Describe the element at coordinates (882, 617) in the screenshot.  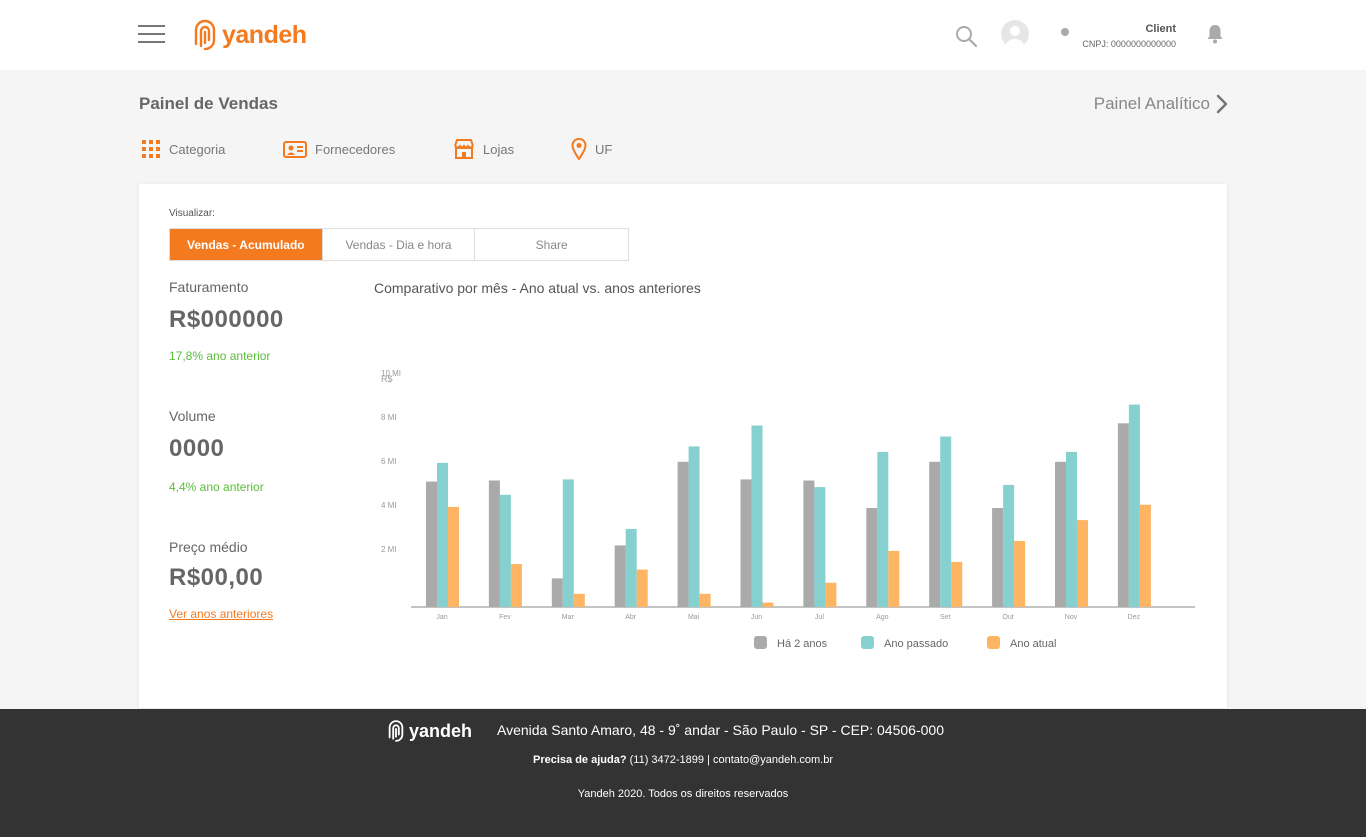
I see `x-tick-label: Ago` at that location.